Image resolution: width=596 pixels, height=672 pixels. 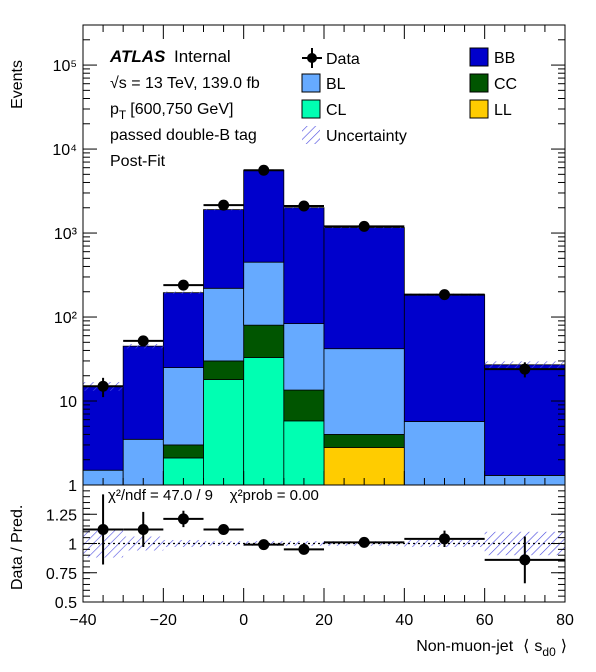 What do you see at coordinates (493, 83) in the screenshot?
I see `legend-cc: CC` at bounding box center [493, 83].